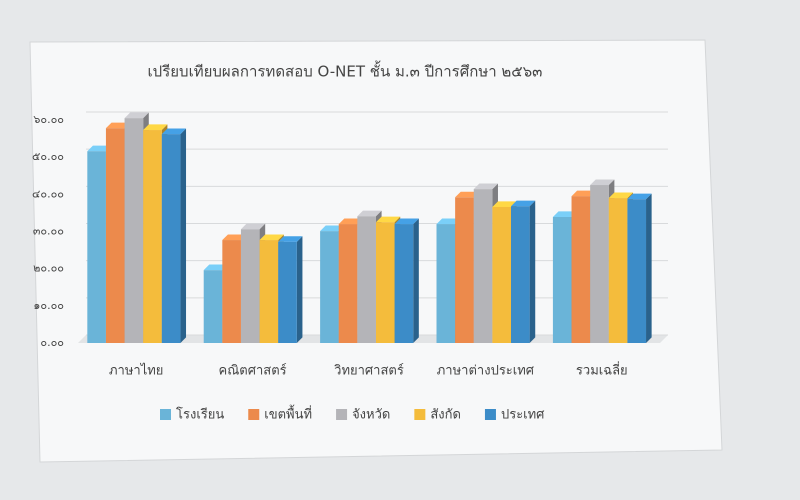  What do you see at coordinates (48, 231) in the screenshot?
I see `y-tick-label: ๓๐.๐๐` at bounding box center [48, 231].